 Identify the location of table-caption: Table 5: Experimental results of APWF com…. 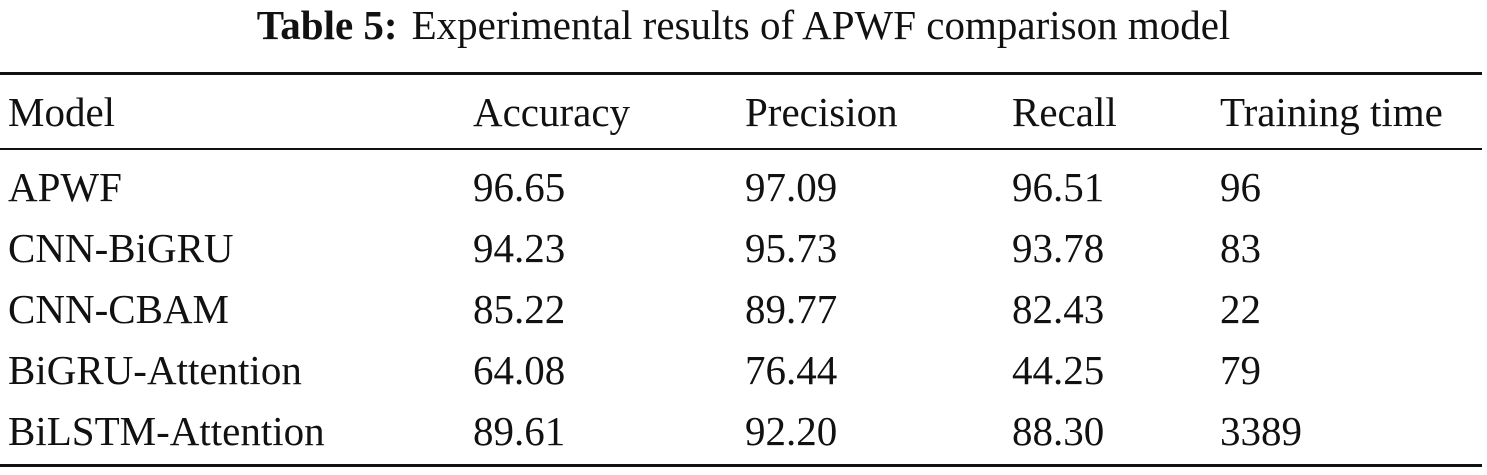
(743, 25).